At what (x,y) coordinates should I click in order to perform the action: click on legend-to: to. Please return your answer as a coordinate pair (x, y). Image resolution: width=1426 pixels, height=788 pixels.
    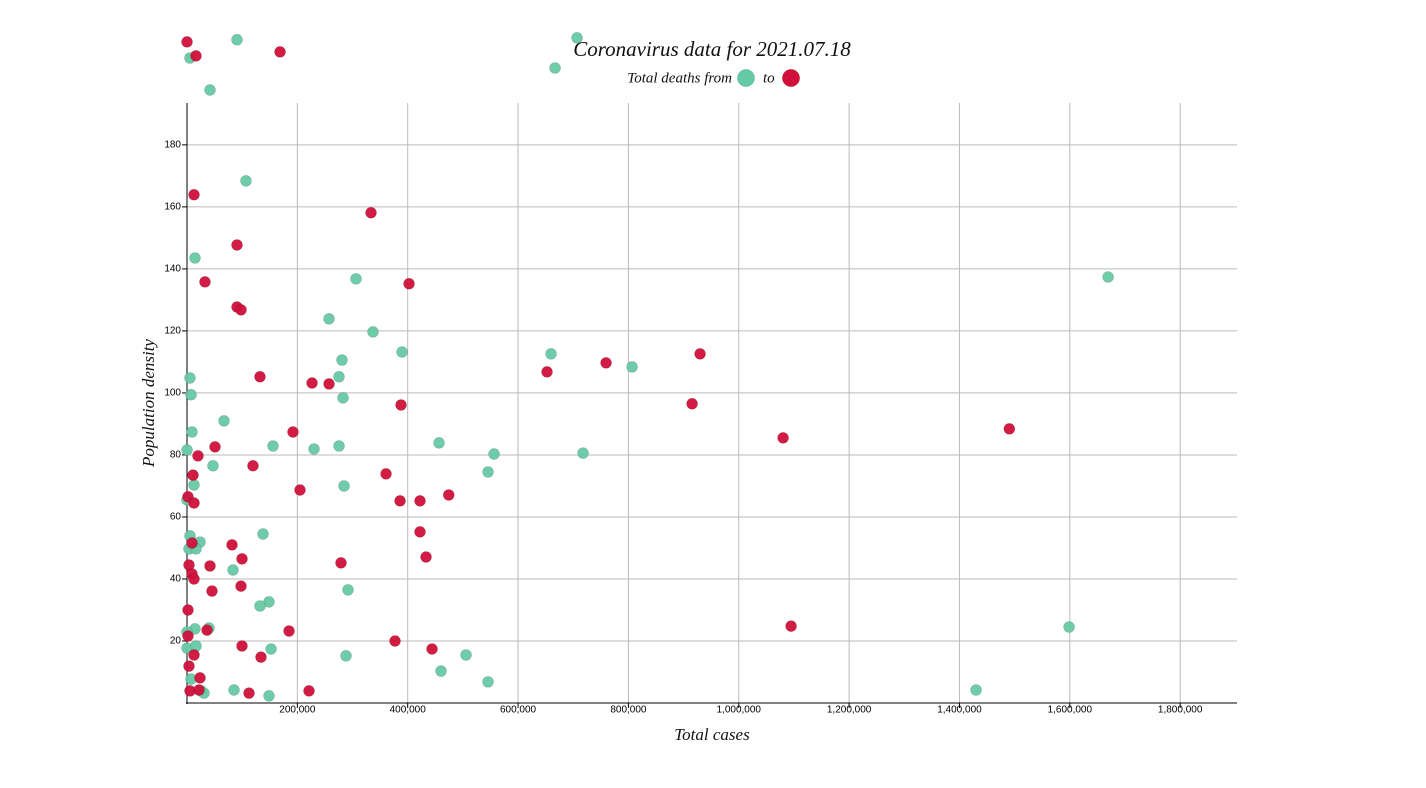
    Looking at the image, I should click on (769, 78).